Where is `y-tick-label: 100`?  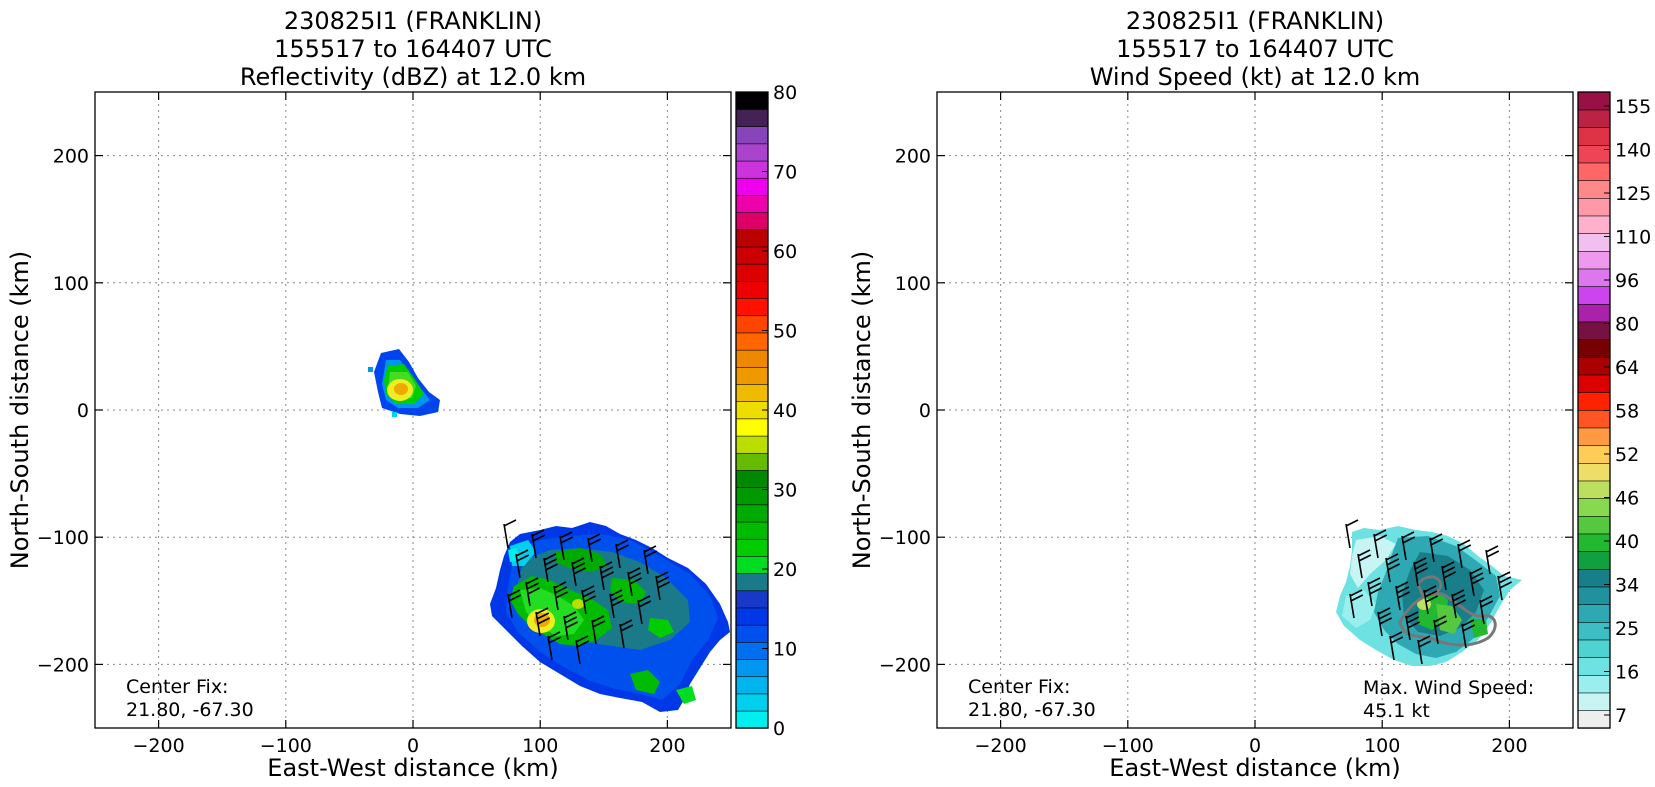
y-tick-label: 100 is located at coordinates (71, 284).